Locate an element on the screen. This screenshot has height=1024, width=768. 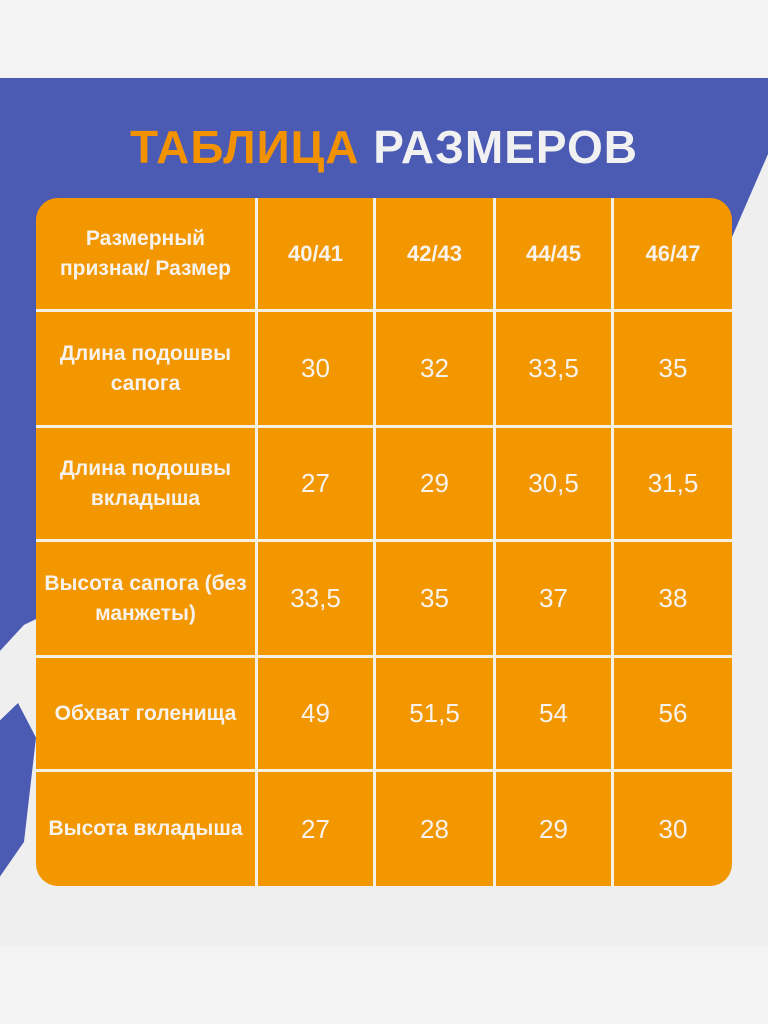
size-header: 46/47 is located at coordinates (673, 255).